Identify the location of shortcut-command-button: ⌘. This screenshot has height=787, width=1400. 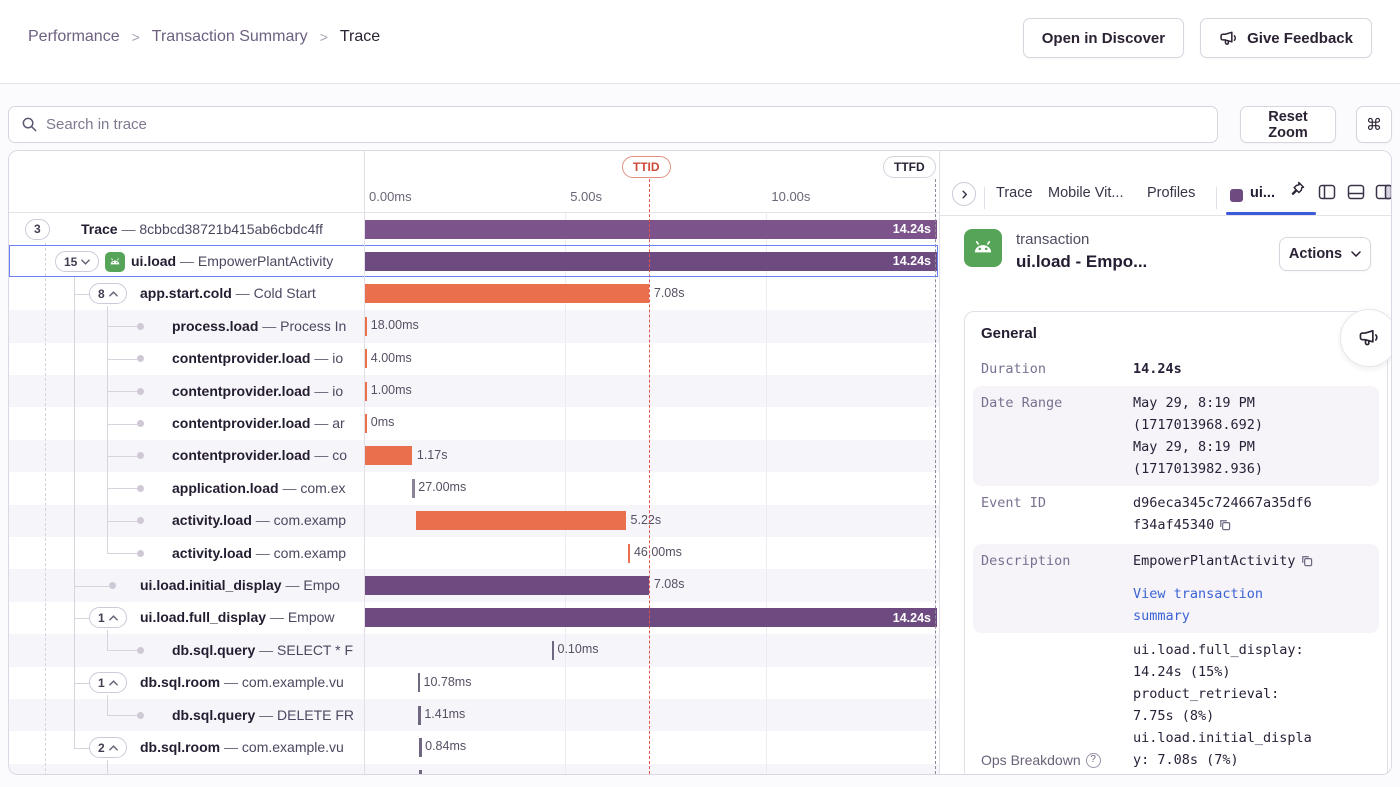
(1374, 124).